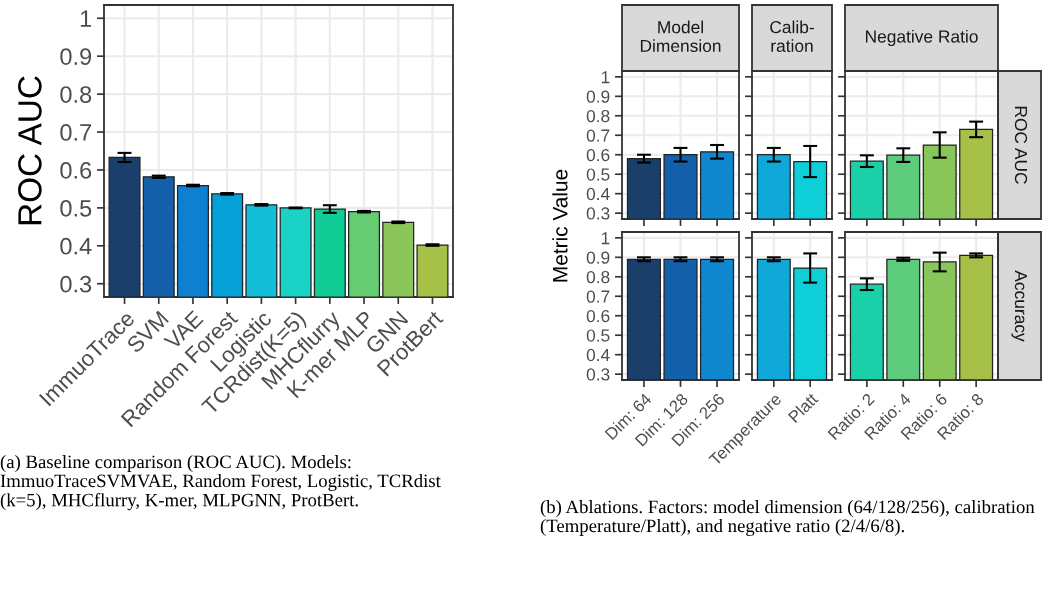  What do you see at coordinates (220, 483) in the screenshot?
I see `text: (a) Baseline comparison (ROC AUC). Models: ImmuoTraceSVMVAE, Random Forest, Logistic, TCRdist (k=5), MHCflurry, K-mer, MLPGNN, ProtBert.` at bounding box center [220, 483].